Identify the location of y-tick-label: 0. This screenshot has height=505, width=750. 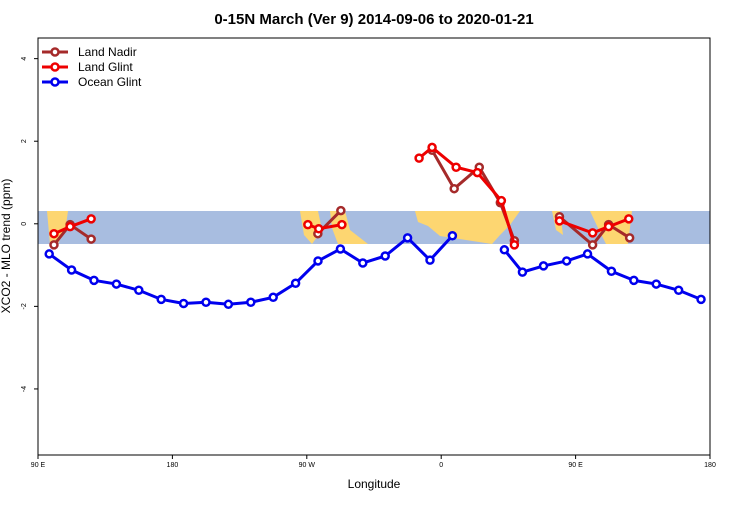
(24, 224).